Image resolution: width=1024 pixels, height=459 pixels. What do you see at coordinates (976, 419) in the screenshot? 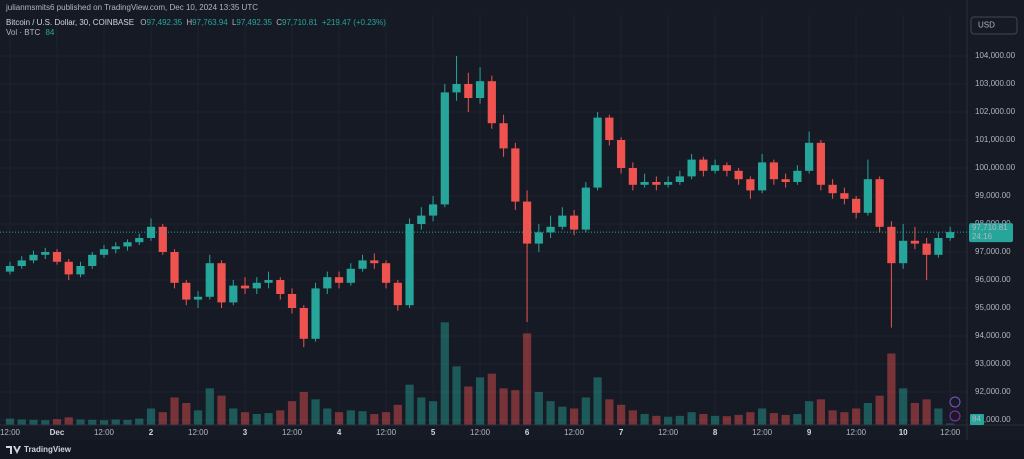
I see `volume-tag-label: 84` at bounding box center [976, 419].